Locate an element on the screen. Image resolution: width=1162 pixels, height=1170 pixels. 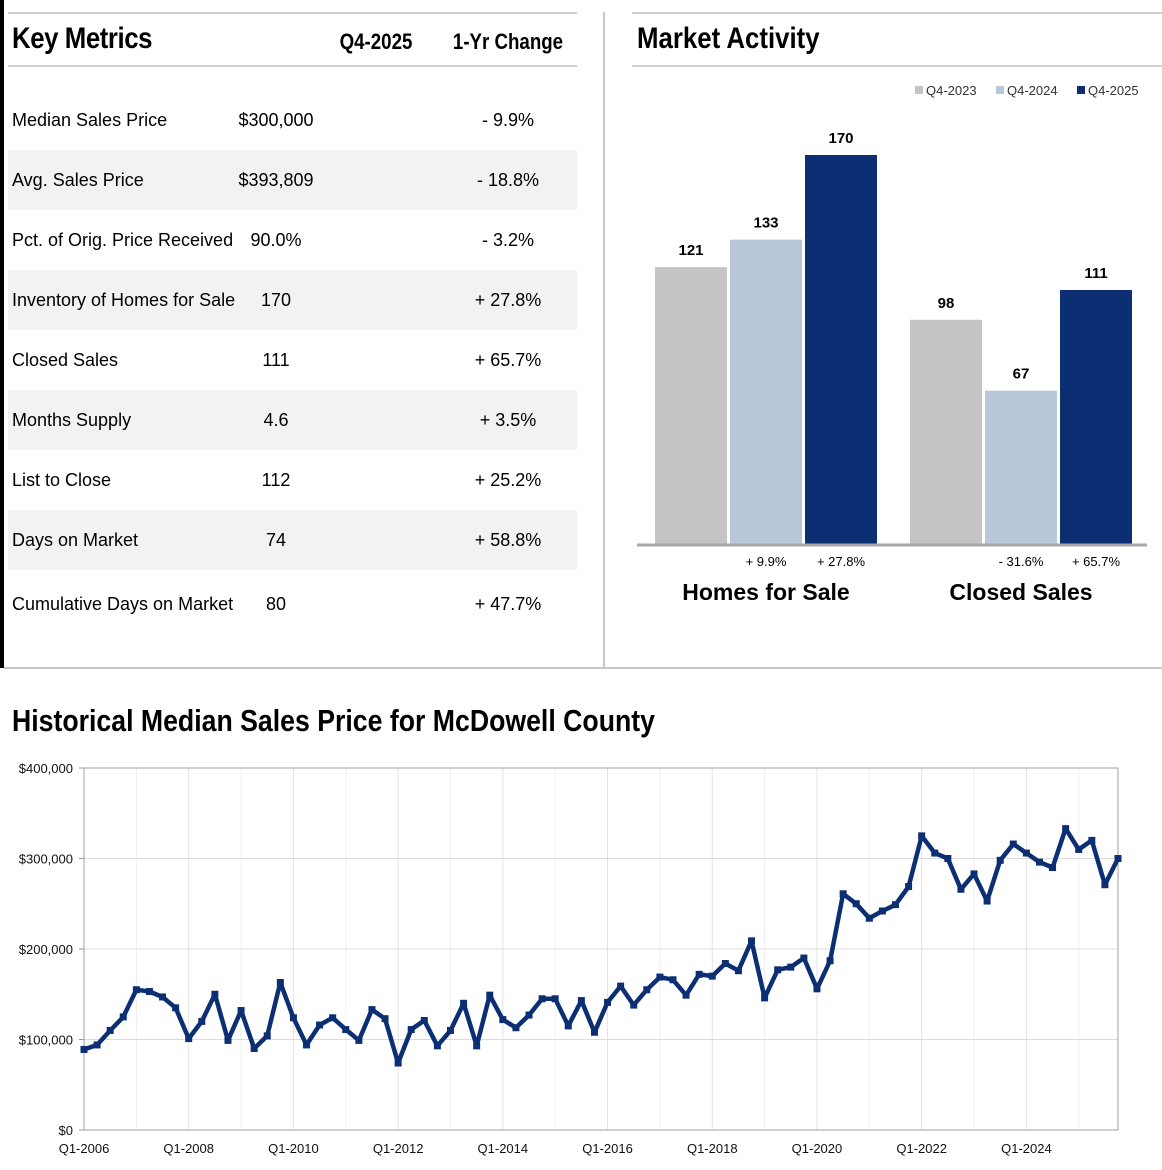
metric-change: - 9.9% is located at coordinates (508, 120).